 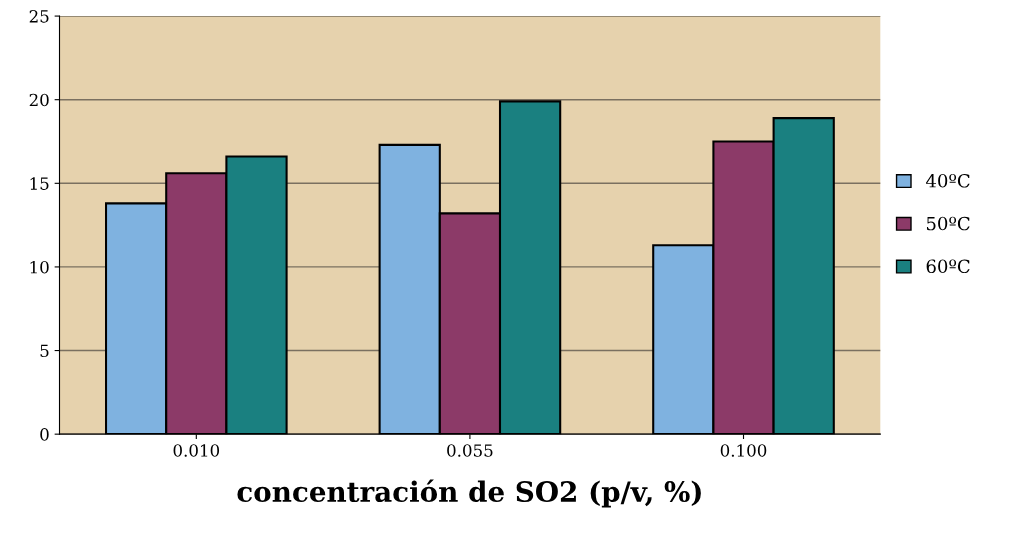 I want to click on y-tick-label: 25, so click(x=39, y=16).